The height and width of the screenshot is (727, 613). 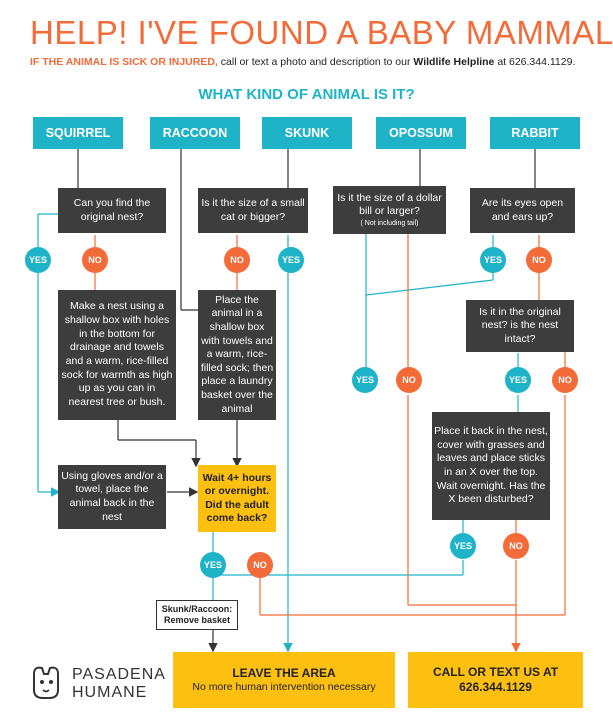 I want to click on cat-size-box: Is it the size of a small cat or bigger?, so click(x=253, y=210).